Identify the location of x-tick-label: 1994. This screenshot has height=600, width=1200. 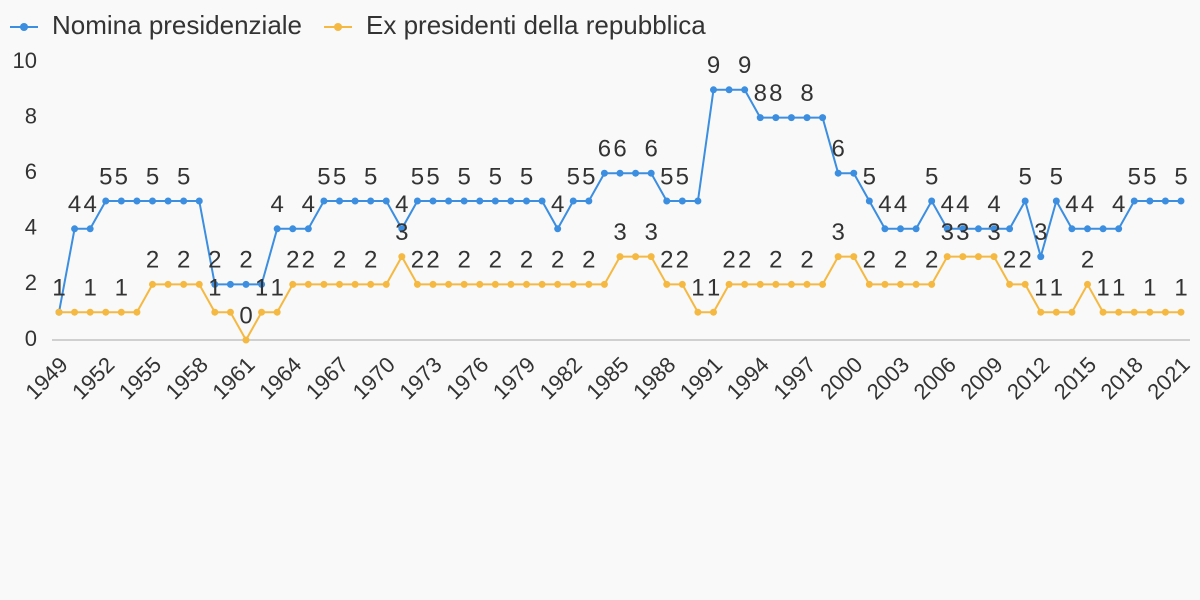
(748, 378).